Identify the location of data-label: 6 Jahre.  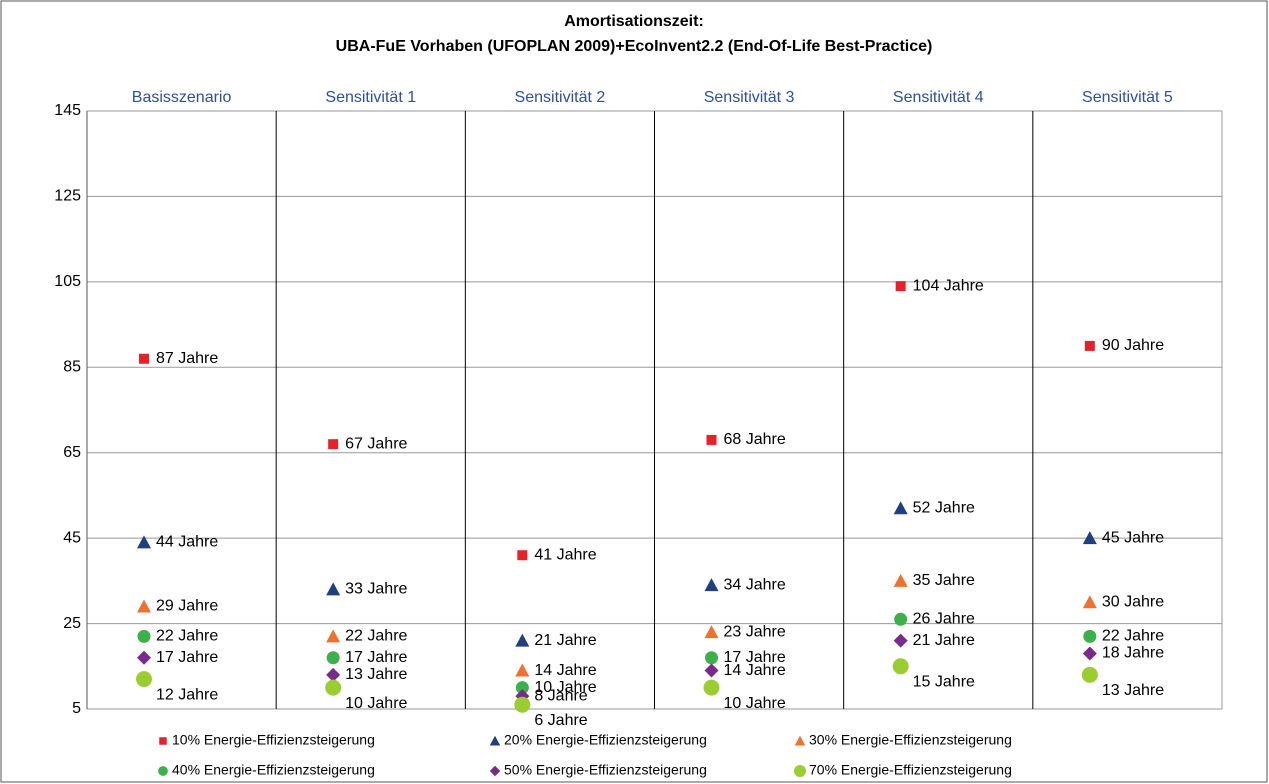
(560, 720).